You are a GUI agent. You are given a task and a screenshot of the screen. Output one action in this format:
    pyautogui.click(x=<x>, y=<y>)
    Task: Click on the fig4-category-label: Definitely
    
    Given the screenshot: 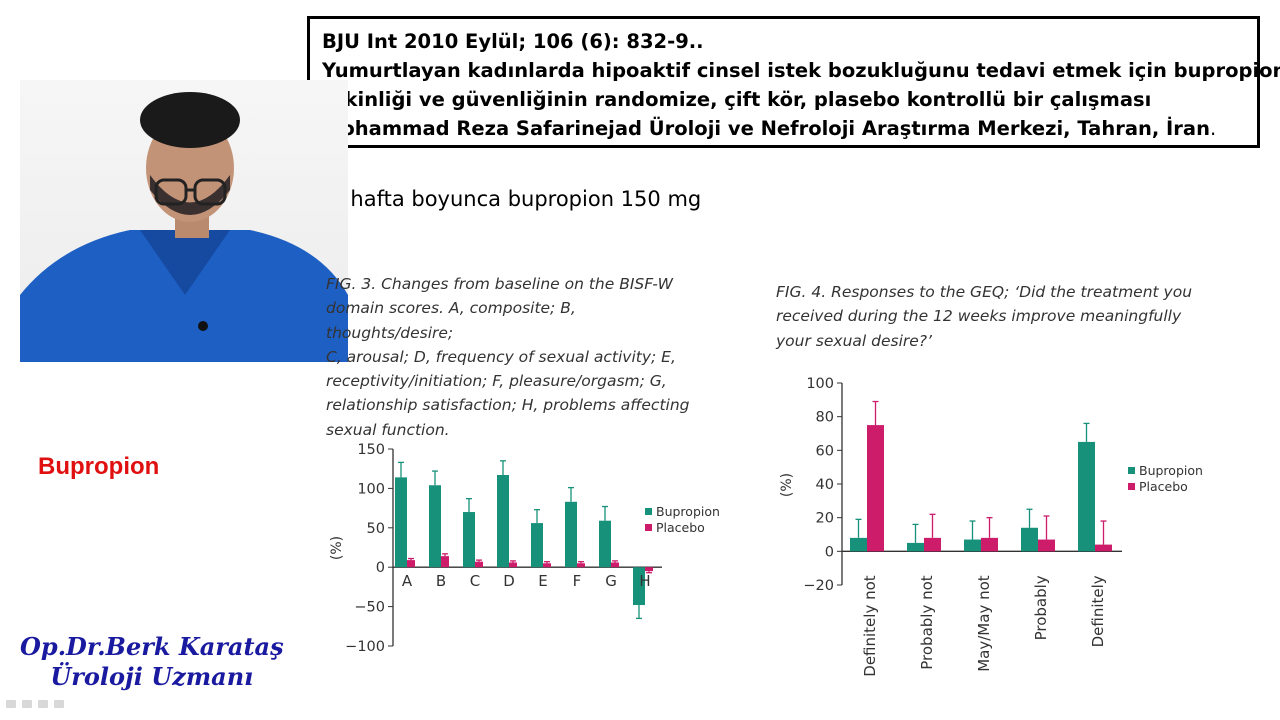 What is the action you would take?
    pyautogui.click(x=1098, y=611)
    